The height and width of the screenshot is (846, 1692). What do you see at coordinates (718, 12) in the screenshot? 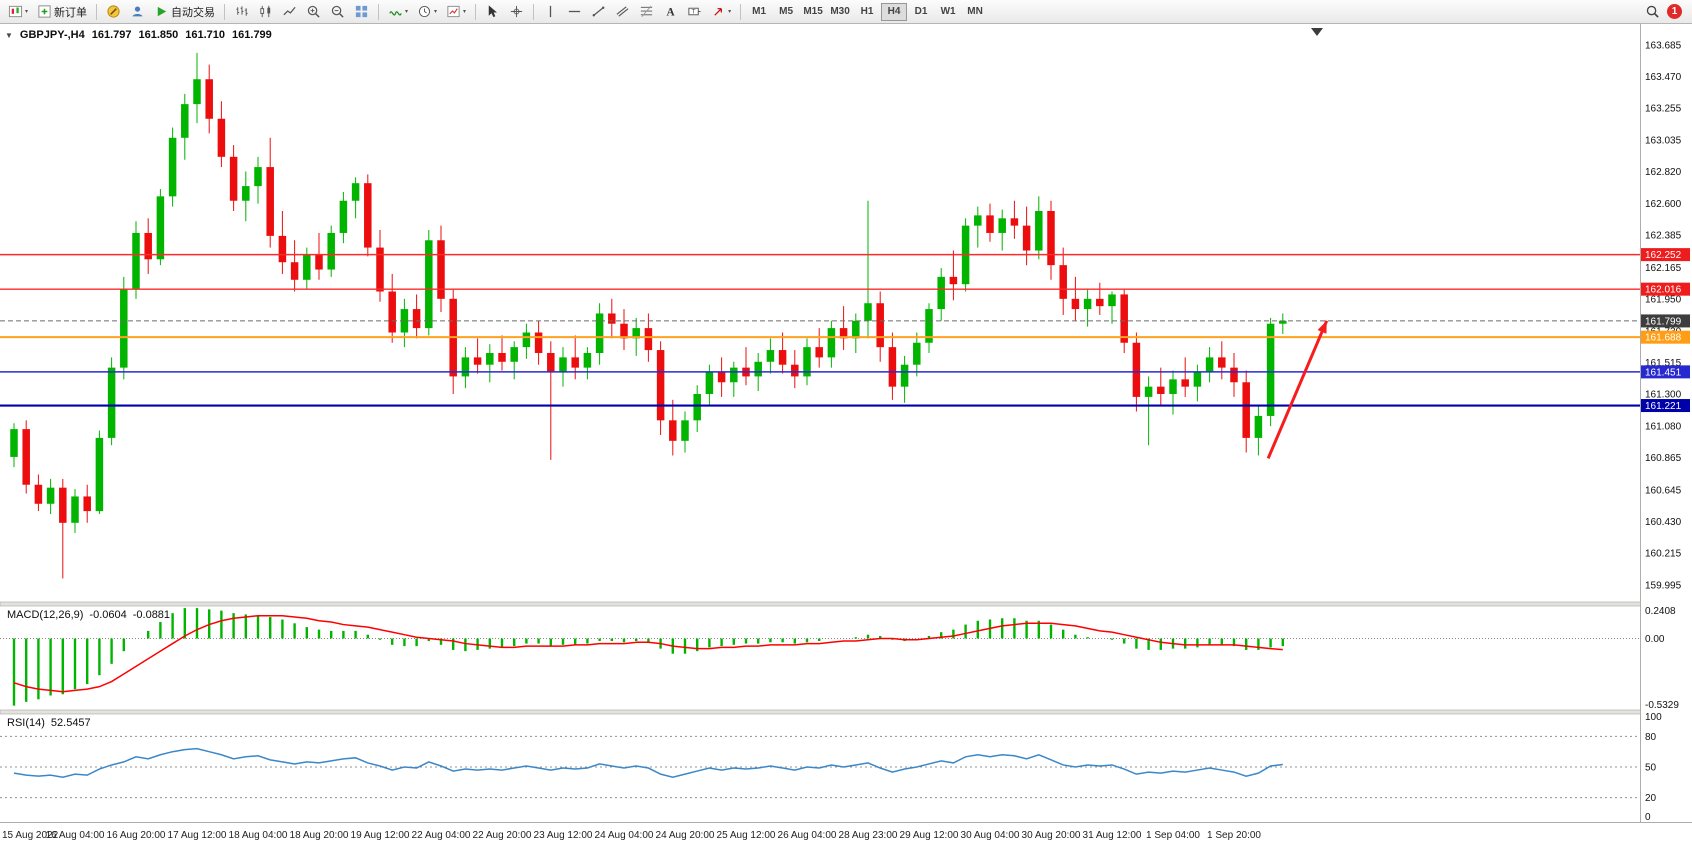
I see `arrow-tool-icon` at bounding box center [718, 12].